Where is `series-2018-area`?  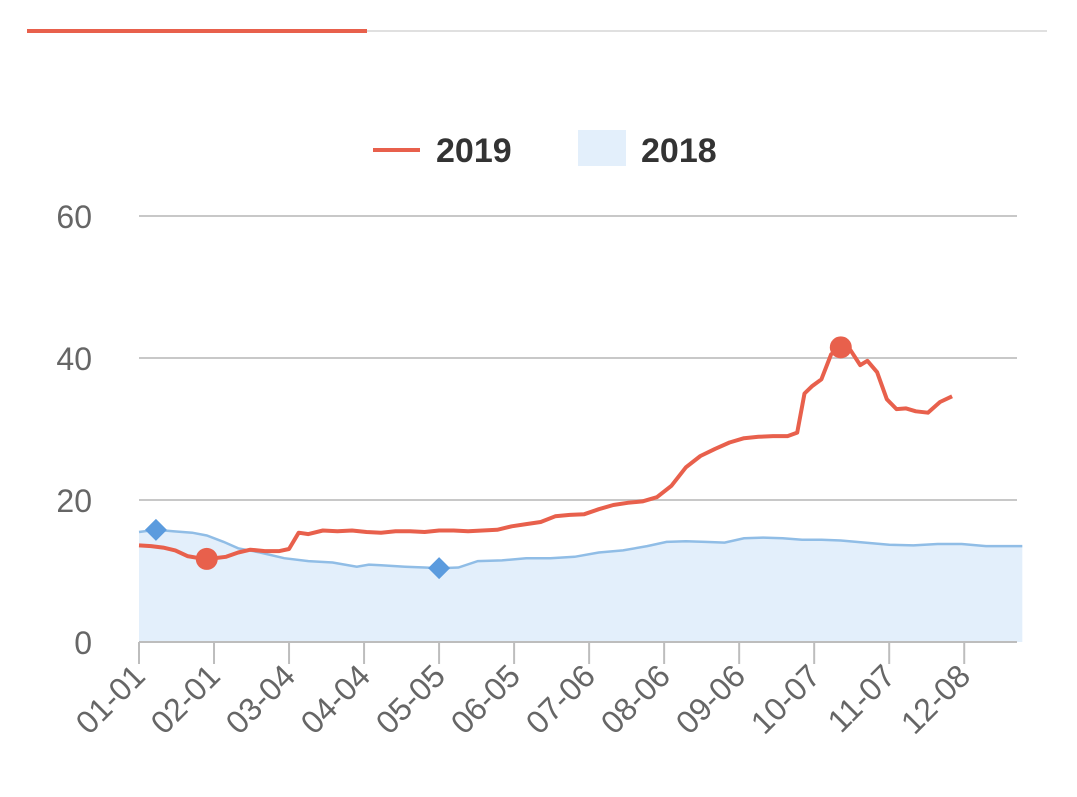
series-2018-area is located at coordinates (581, 585).